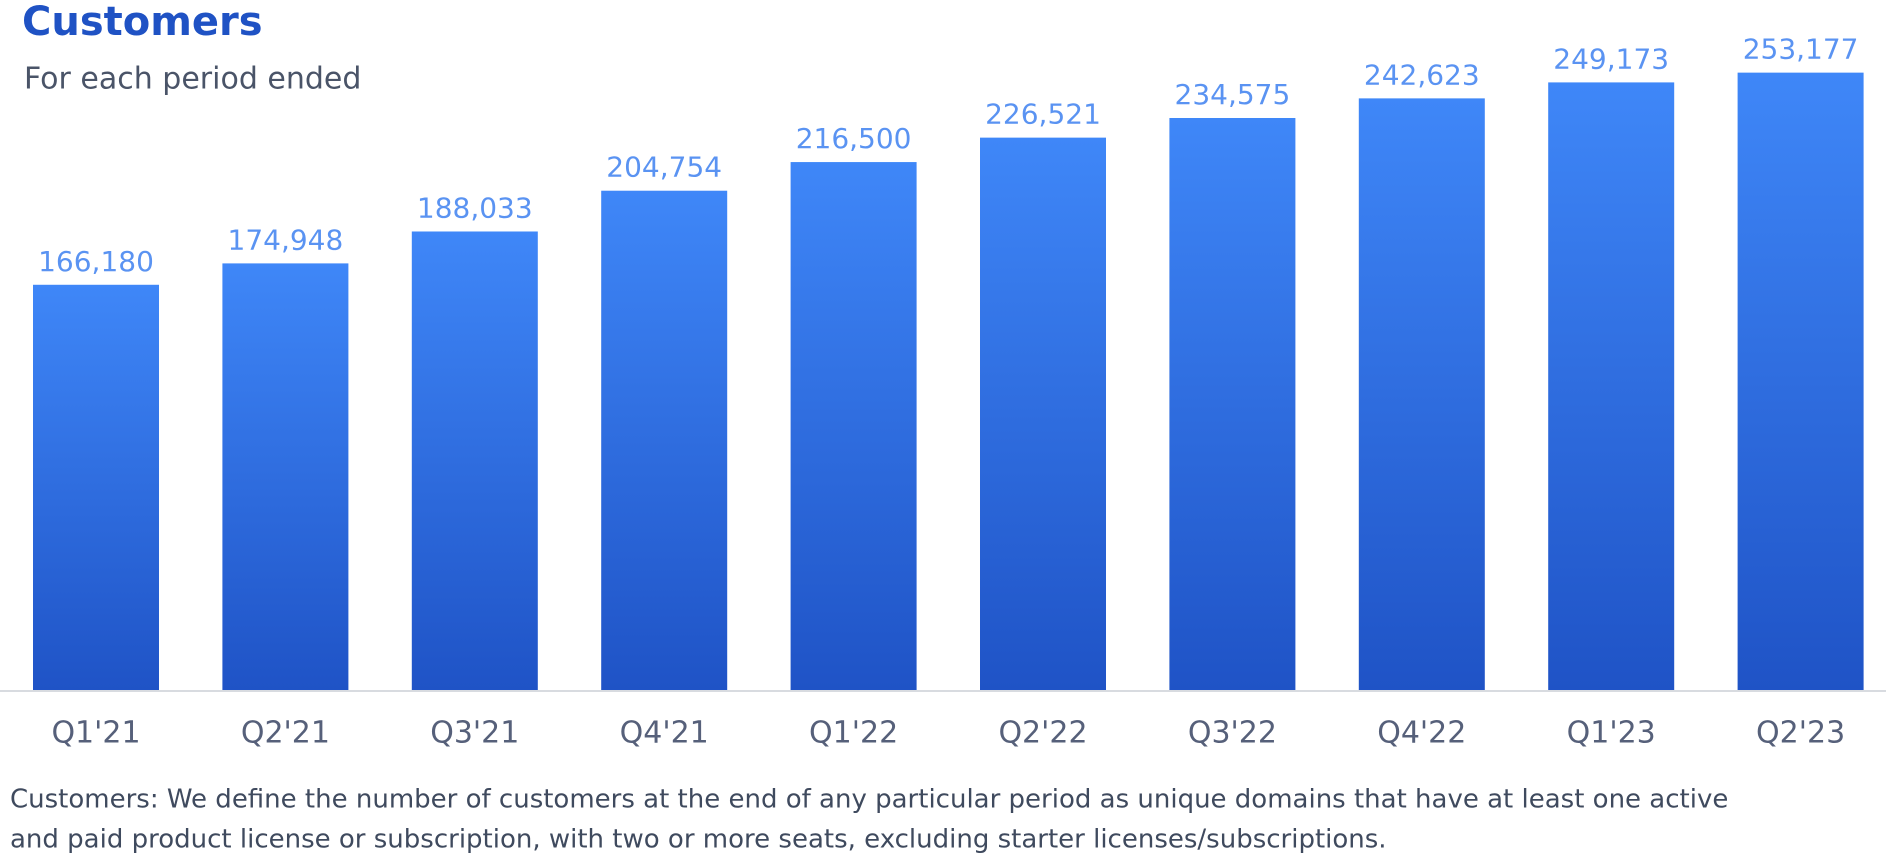 The image size is (1886, 860). Describe the element at coordinates (1611, 58) in the screenshot. I see `value-label: 249,173` at that location.